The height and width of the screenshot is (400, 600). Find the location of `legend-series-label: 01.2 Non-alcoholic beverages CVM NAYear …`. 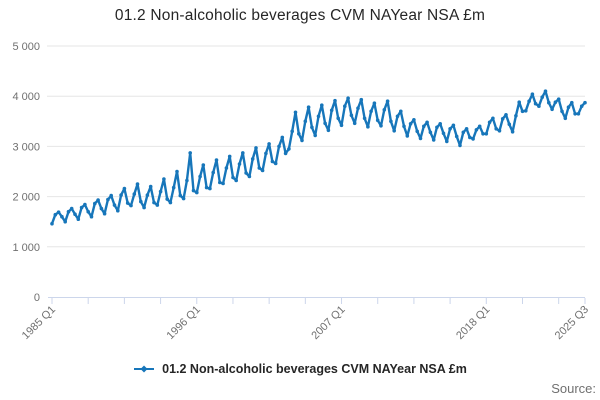

legend-series-label: 01.2 Non-alcoholic beverages CVM NAYear … is located at coordinates (314, 369).